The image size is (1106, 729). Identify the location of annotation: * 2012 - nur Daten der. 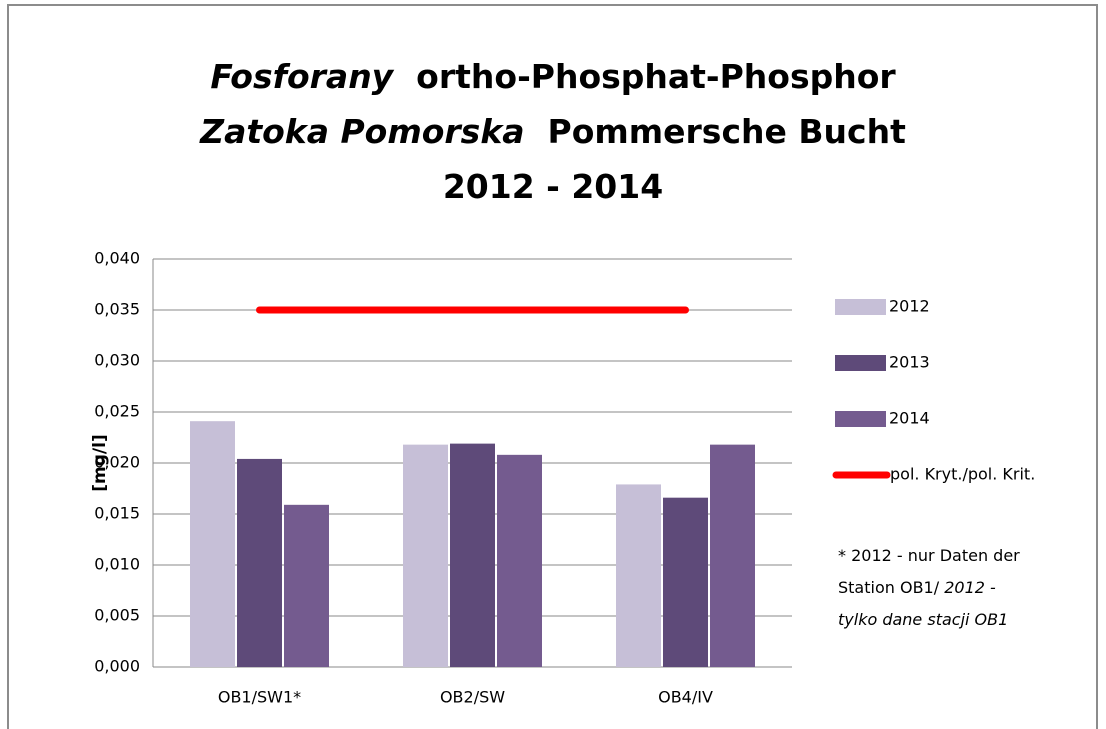
(929, 555).